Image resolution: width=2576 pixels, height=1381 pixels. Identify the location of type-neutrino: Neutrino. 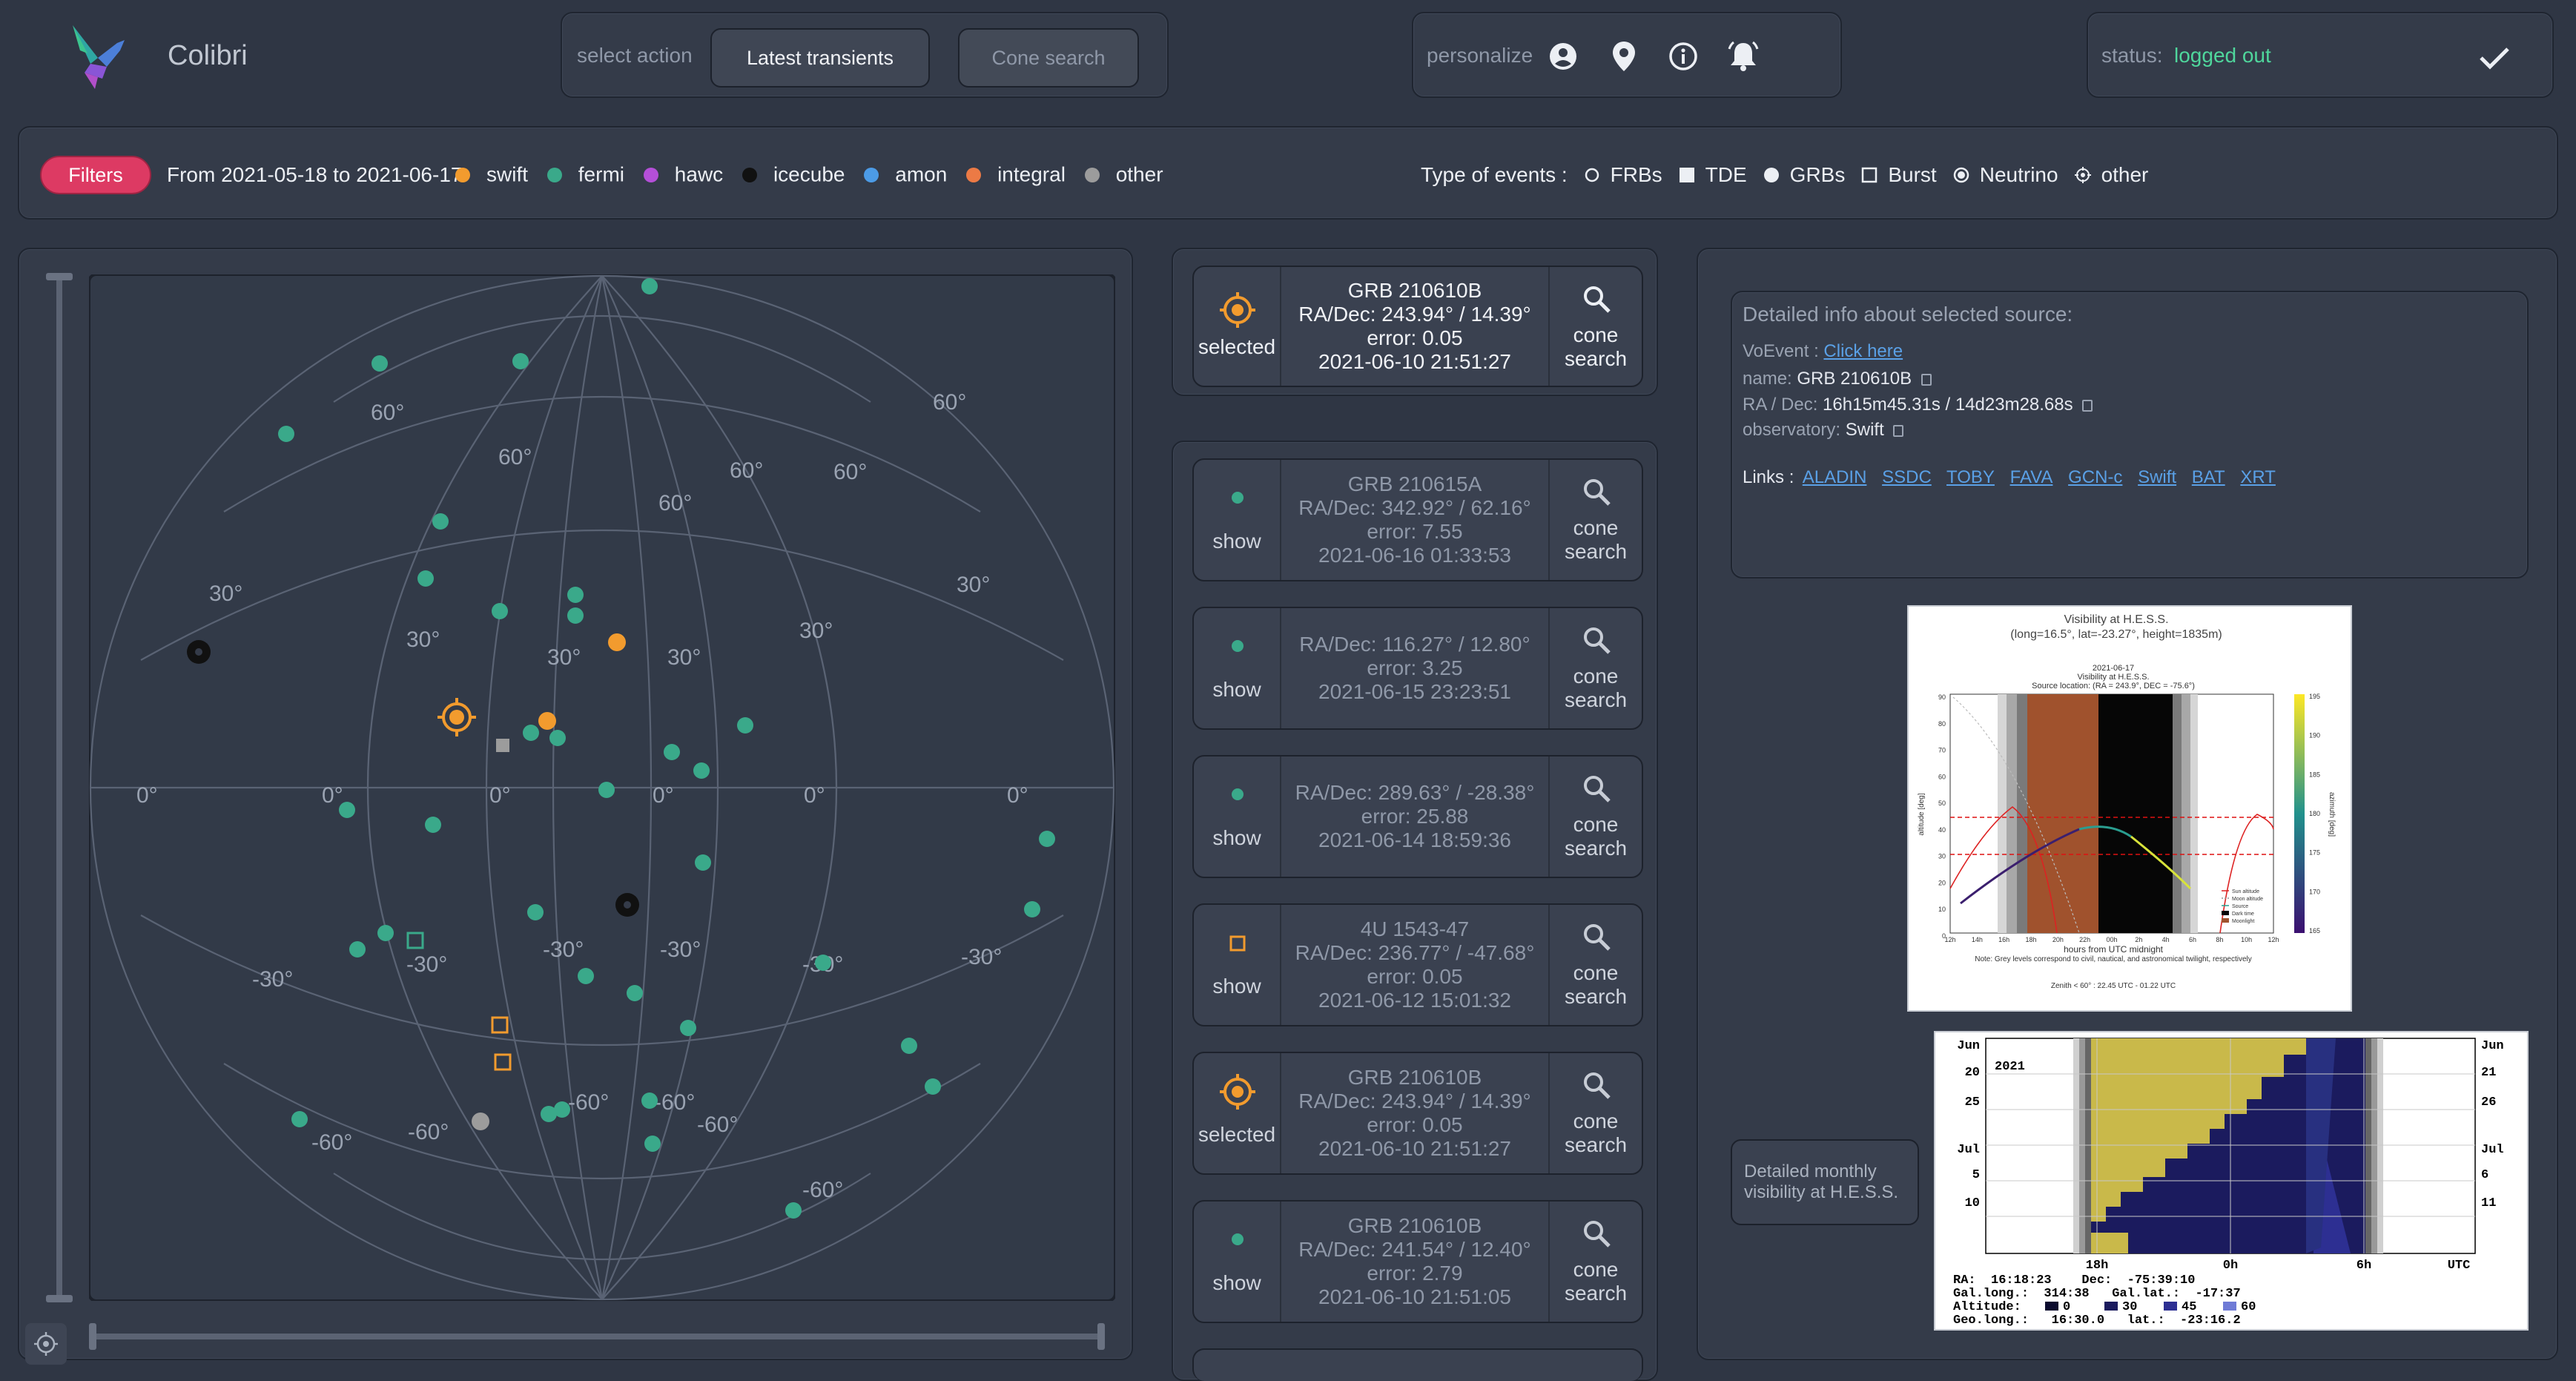
(2018, 174).